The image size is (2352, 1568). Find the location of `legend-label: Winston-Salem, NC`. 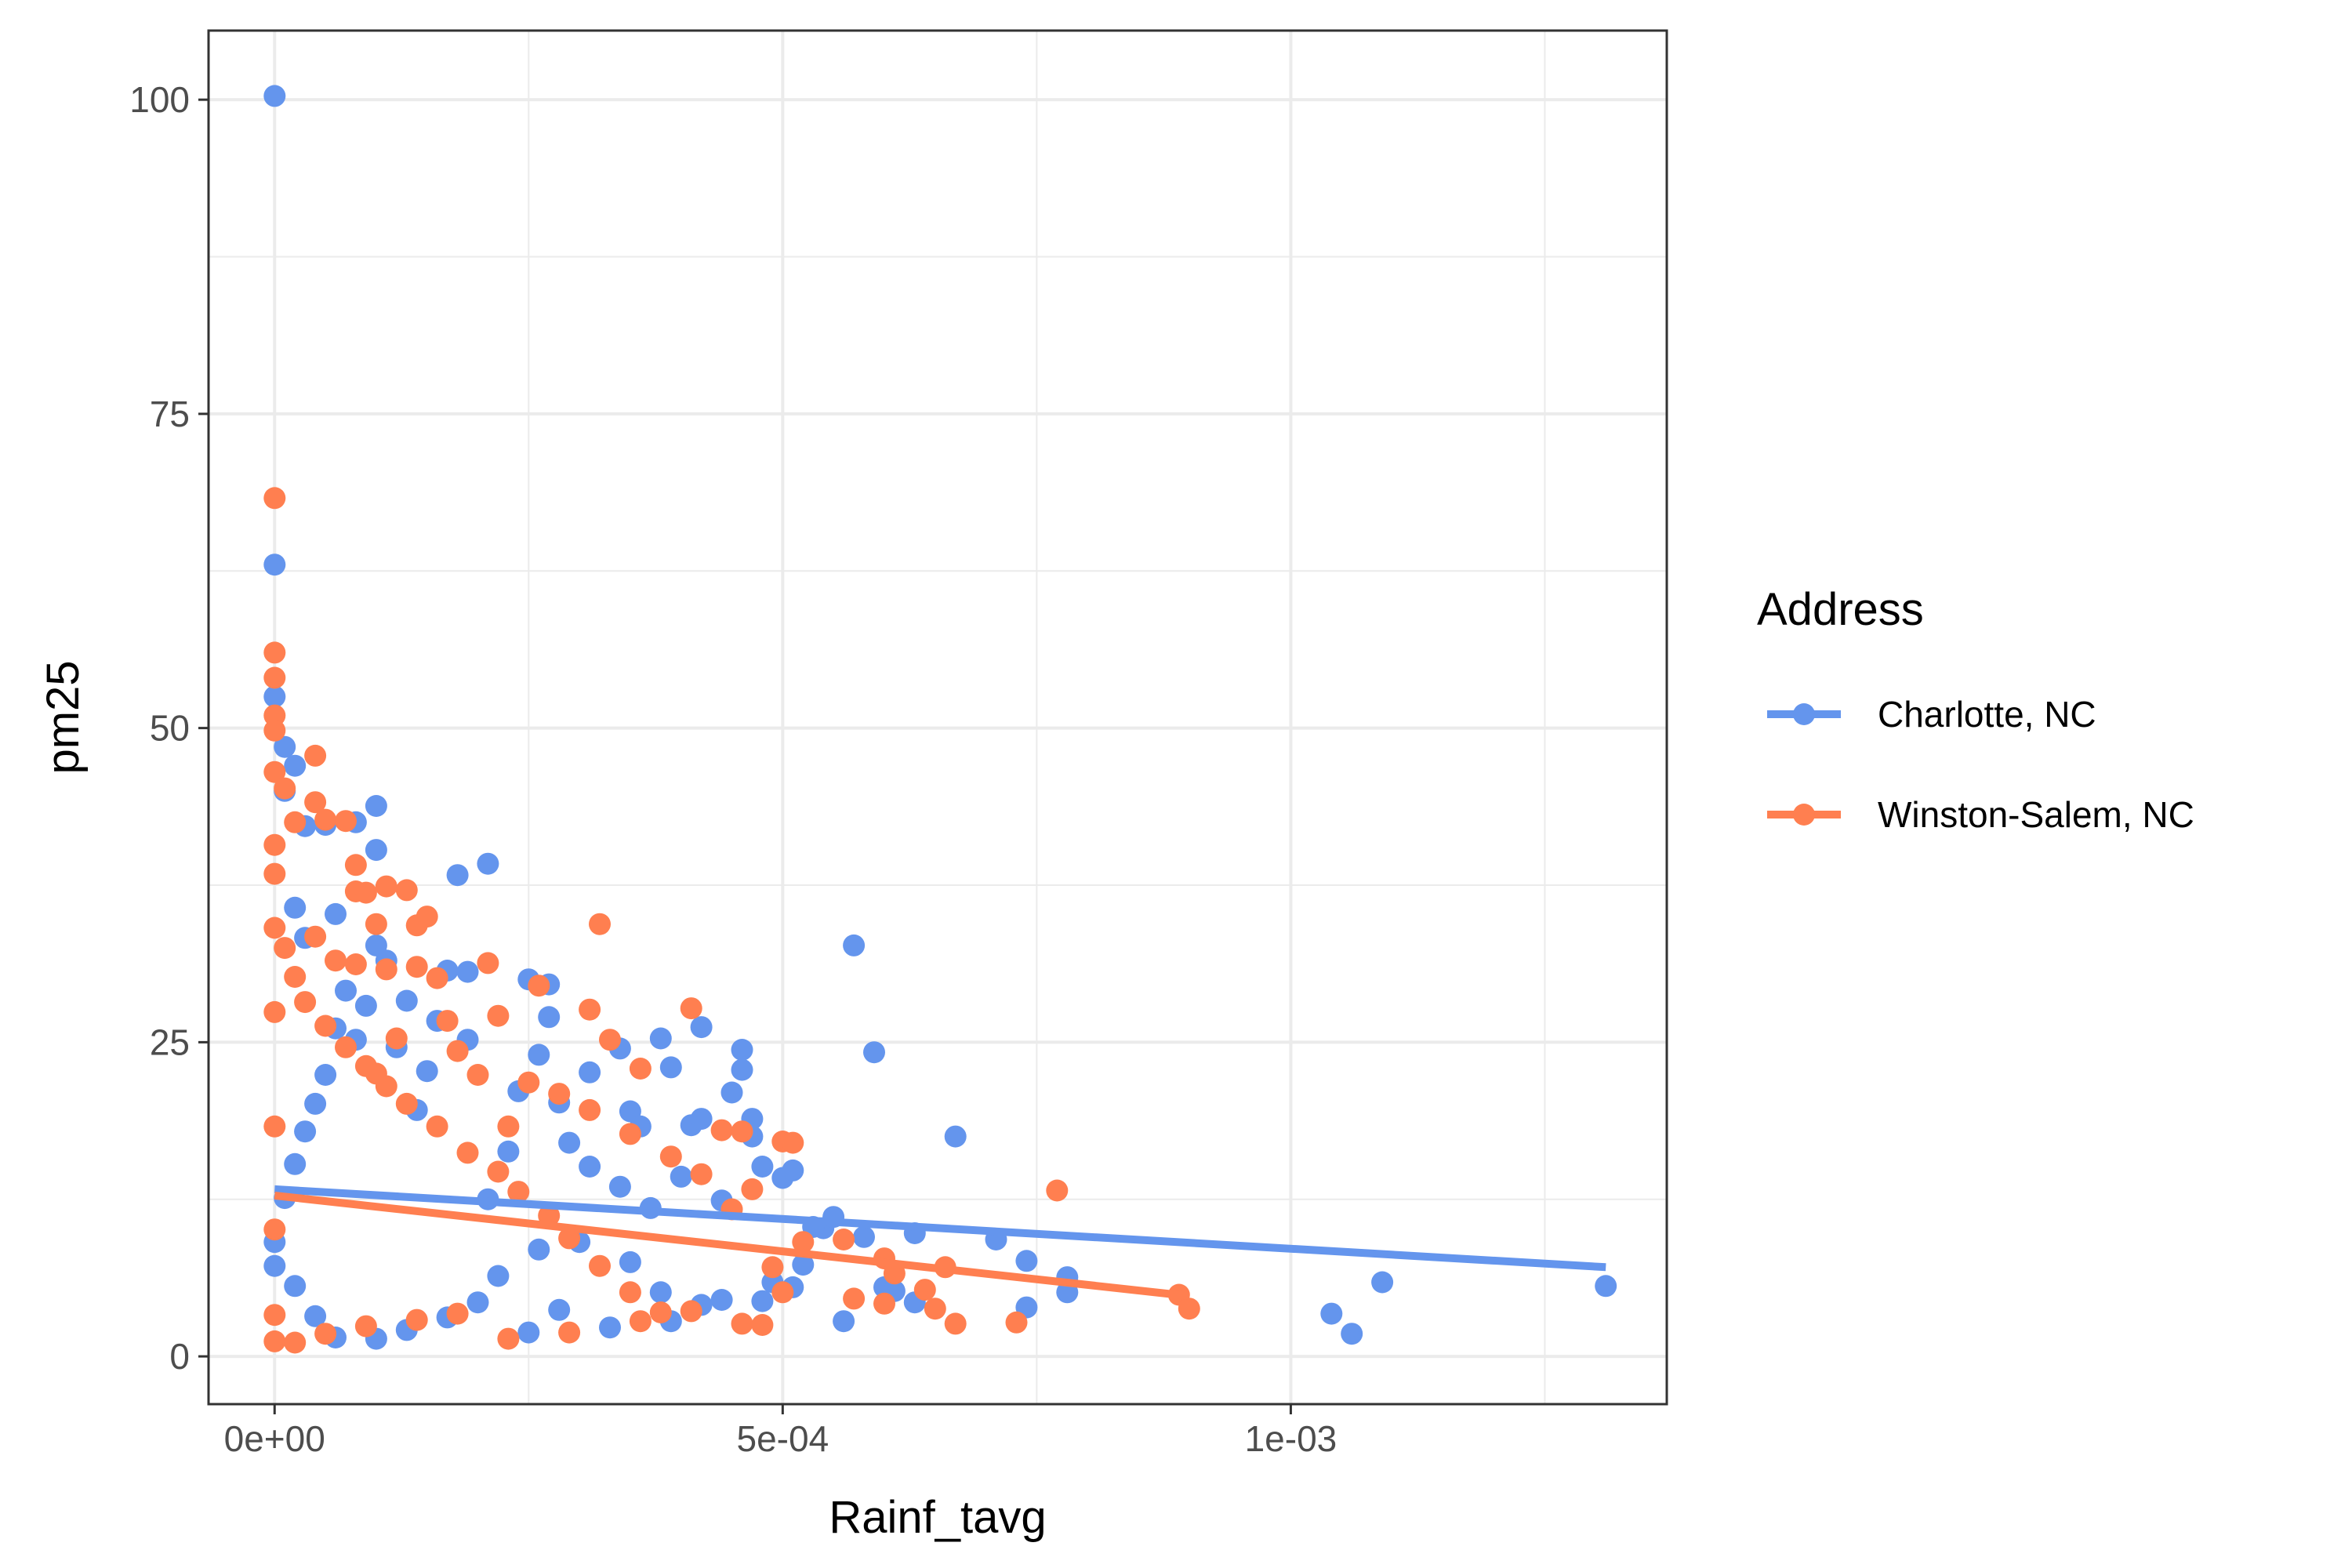

legend-label: Winston-Salem, NC is located at coordinates (2036, 815).